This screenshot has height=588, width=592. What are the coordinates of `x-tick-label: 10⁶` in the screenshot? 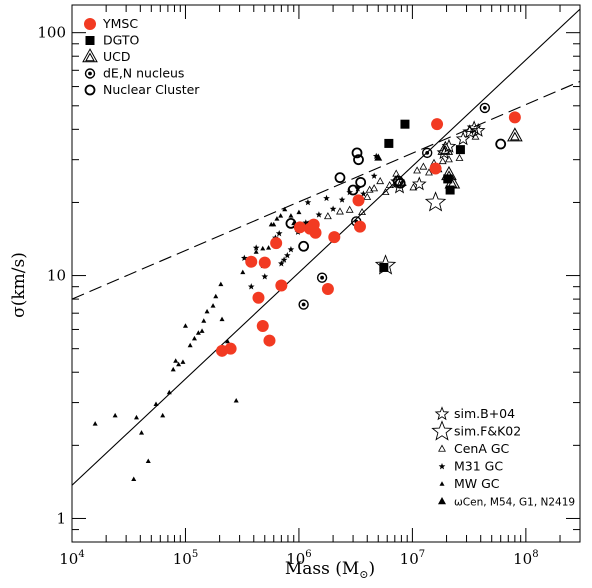 It's located at (298, 558).